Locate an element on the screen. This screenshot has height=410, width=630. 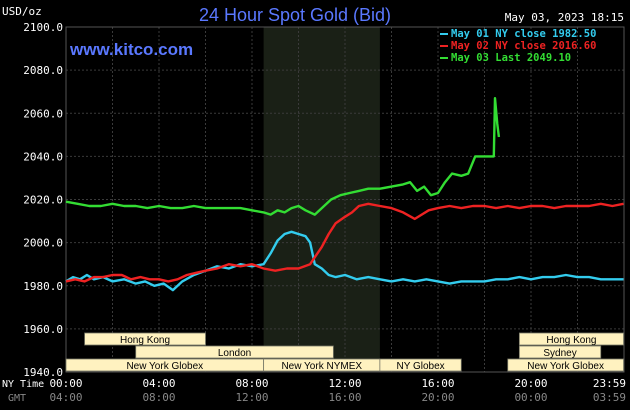
y-tick-label: 2000.0 is located at coordinates (43, 243).